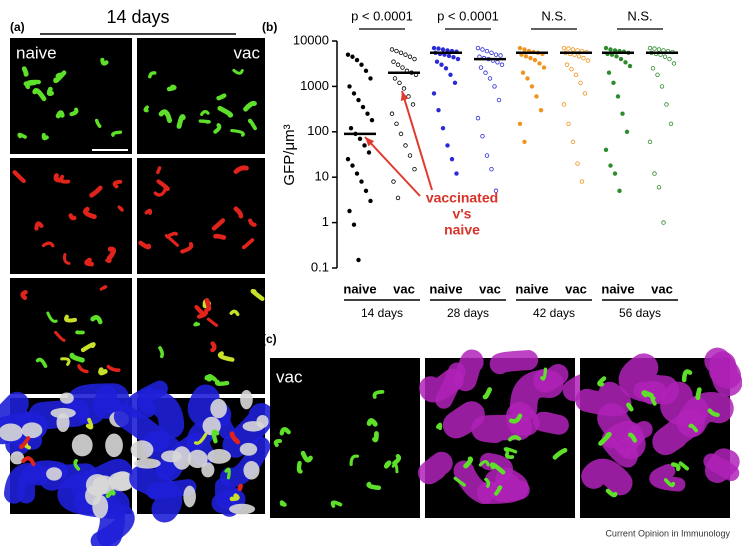 This screenshot has width=742, height=546. Describe the element at coordinates (382, 15) in the screenshot. I see `comparison-label: p < 0.0001` at that location.